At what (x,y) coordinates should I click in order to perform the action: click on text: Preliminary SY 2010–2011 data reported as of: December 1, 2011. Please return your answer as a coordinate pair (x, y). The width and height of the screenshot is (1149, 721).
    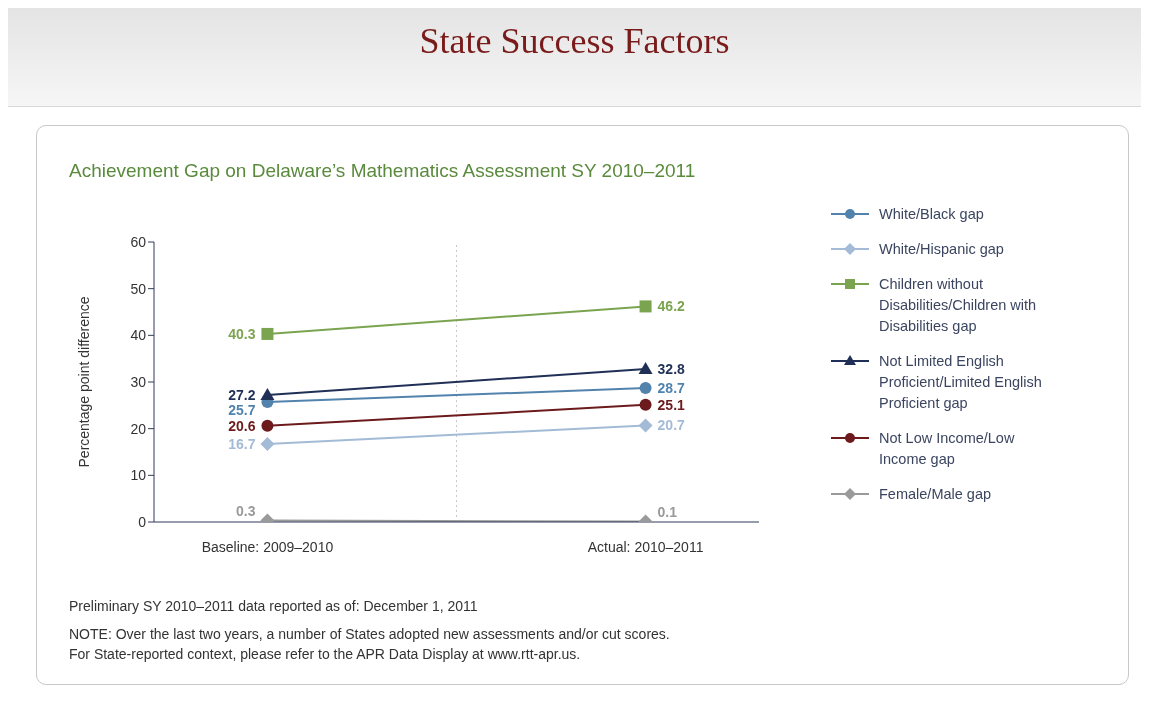
    Looking at the image, I should click on (274, 606).